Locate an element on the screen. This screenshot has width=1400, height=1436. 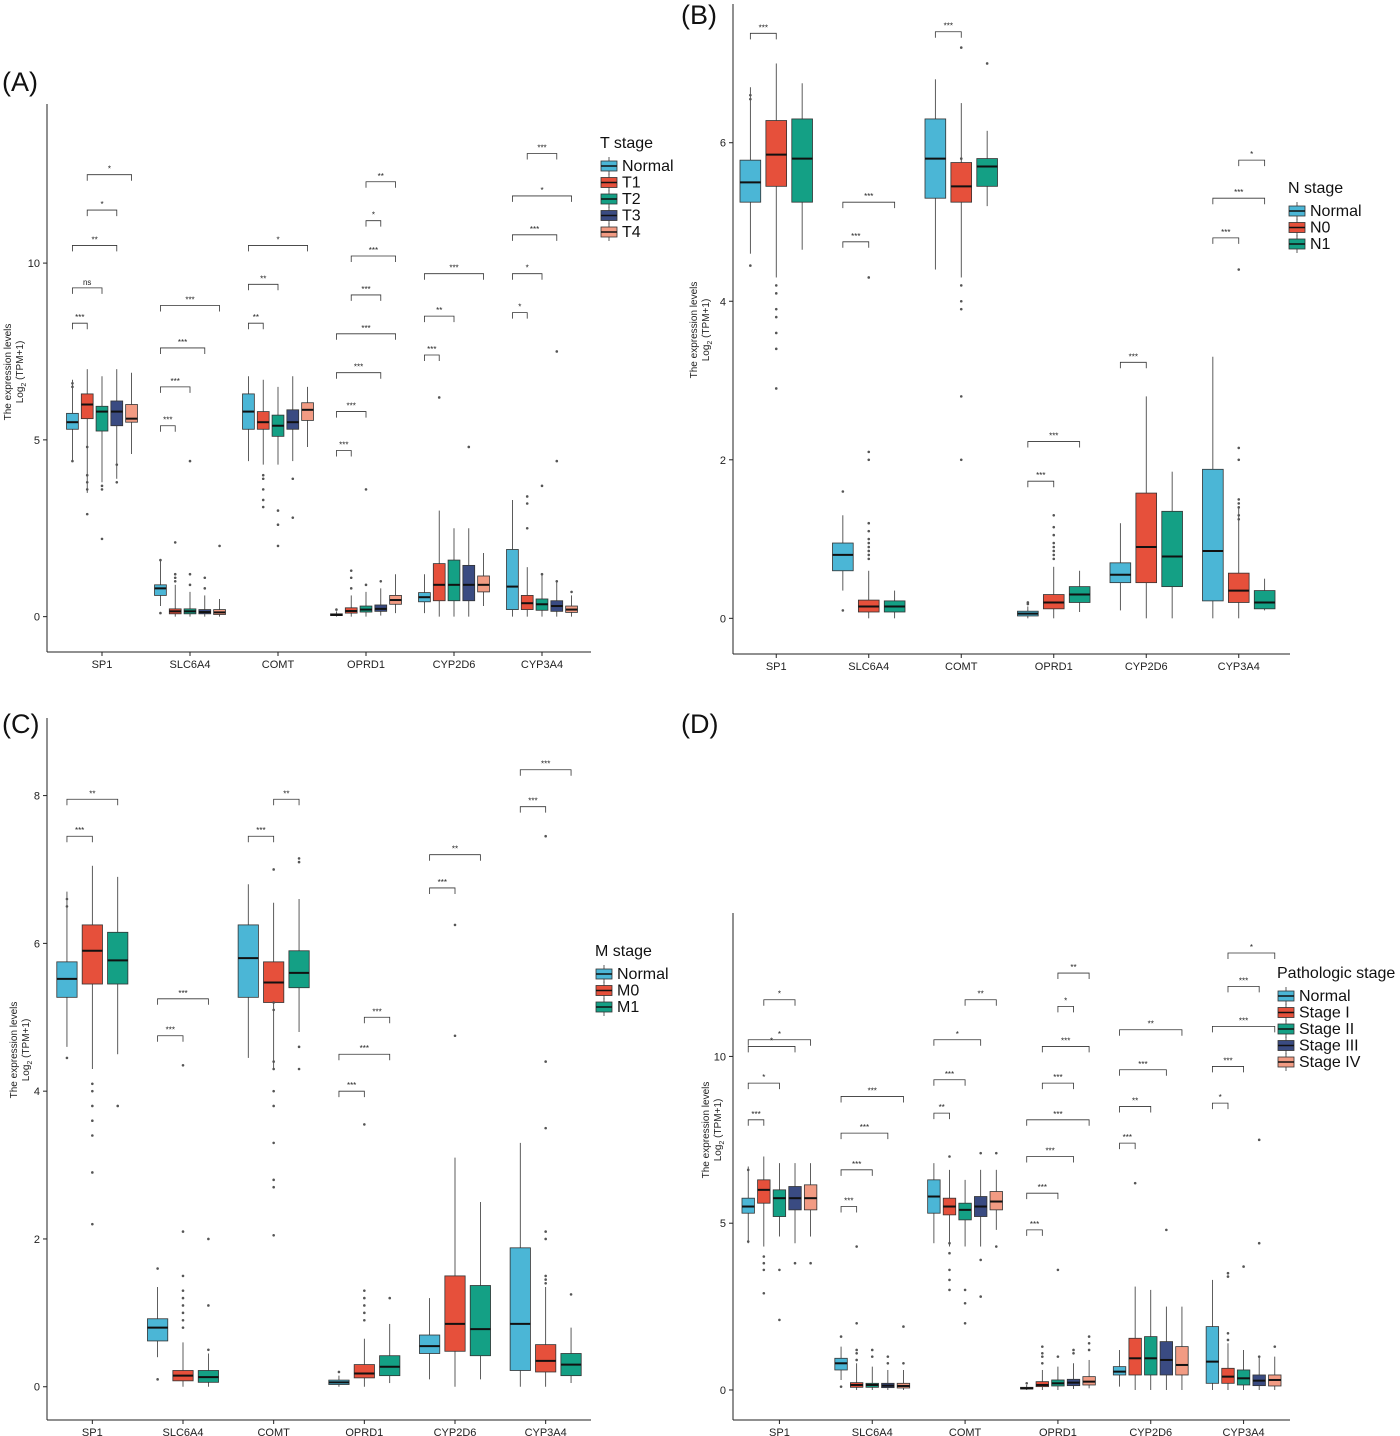
x-tick-label: CYP2D6 is located at coordinates (1146, 667).